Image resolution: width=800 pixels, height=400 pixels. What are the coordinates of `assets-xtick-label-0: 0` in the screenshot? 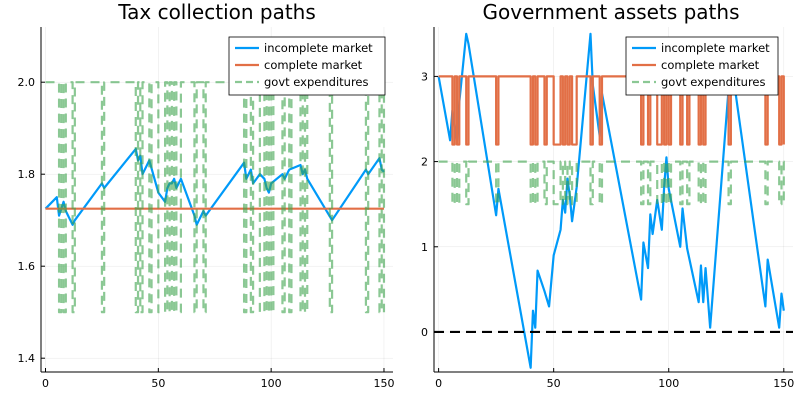 It's located at (438, 383).